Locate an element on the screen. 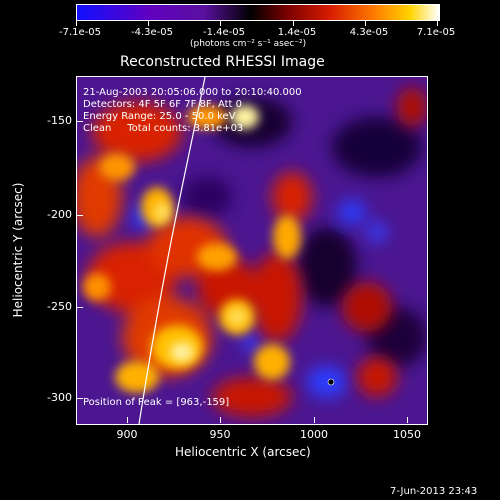 This screenshot has width=500, height=500. peak-marker is located at coordinates (331, 382).